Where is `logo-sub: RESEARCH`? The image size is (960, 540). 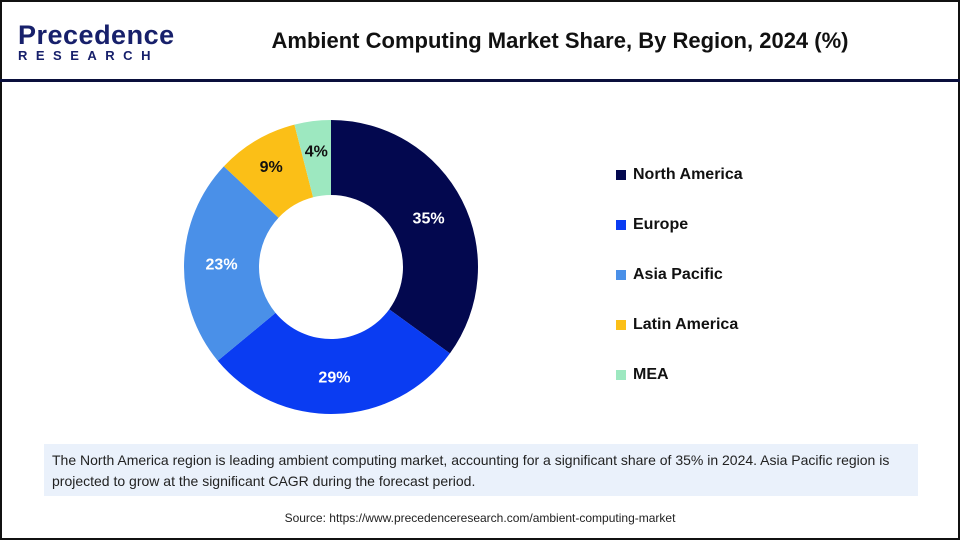 logo-sub: RESEARCH is located at coordinates (88, 55).